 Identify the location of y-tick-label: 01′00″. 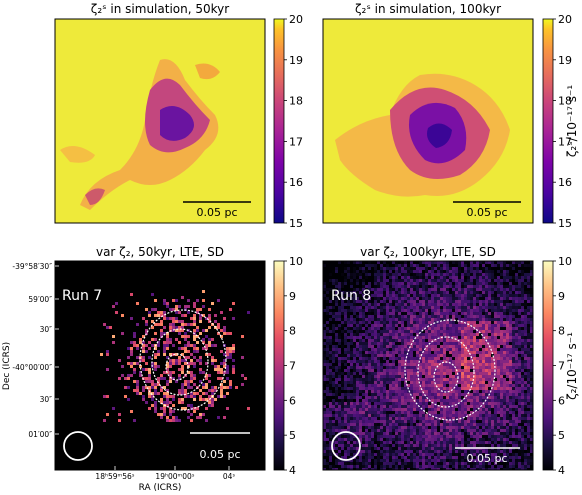
(40, 434).